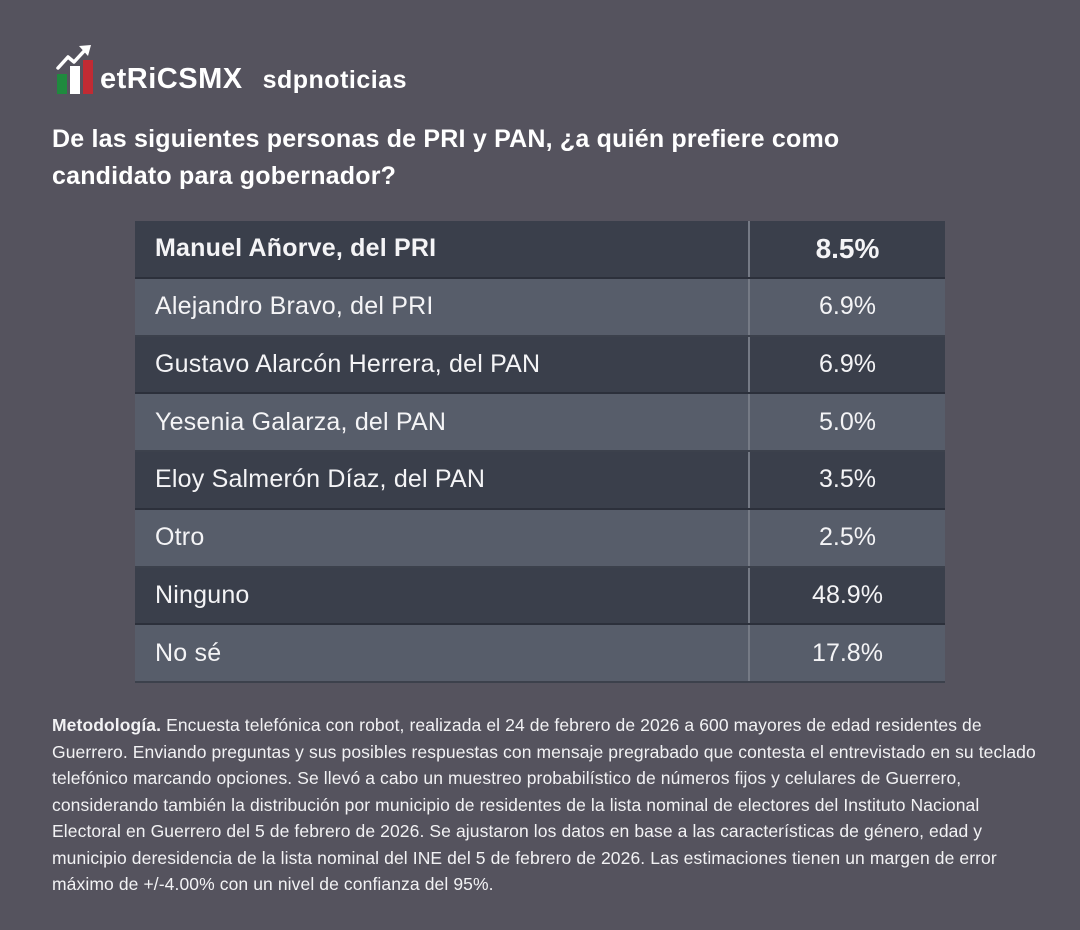 This screenshot has width=1080, height=930. I want to click on result-value: 5.0%, so click(846, 422).